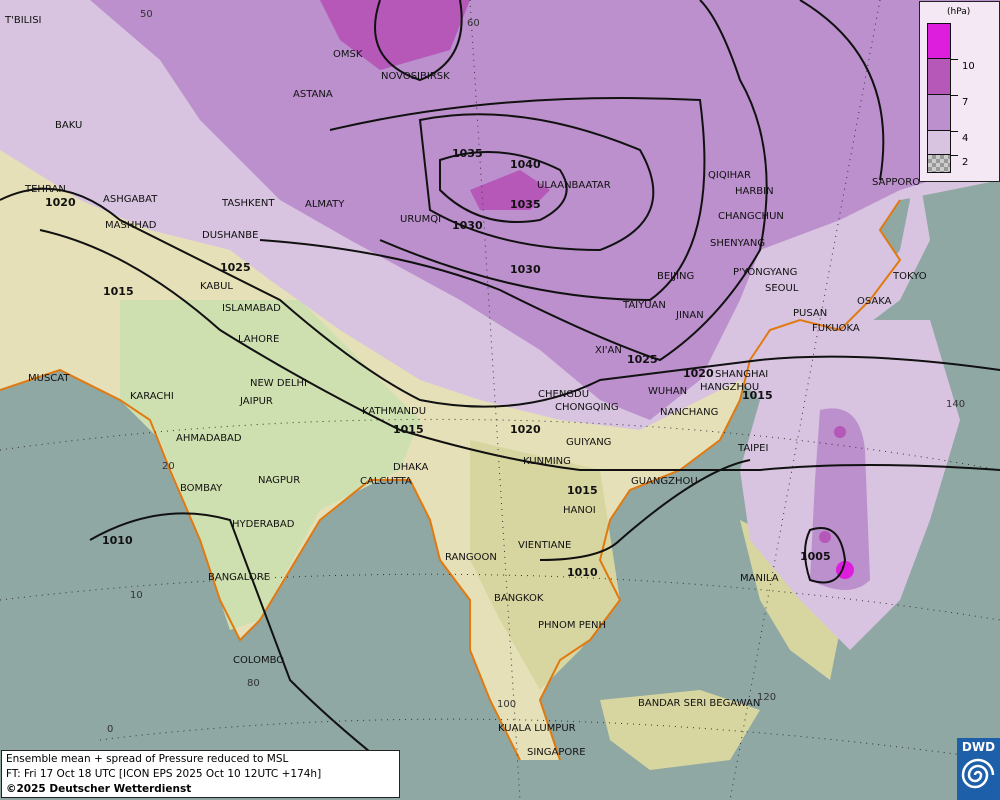 The width and height of the screenshot is (1000, 800). I want to click on graticule-label: 140, so click(956, 404).